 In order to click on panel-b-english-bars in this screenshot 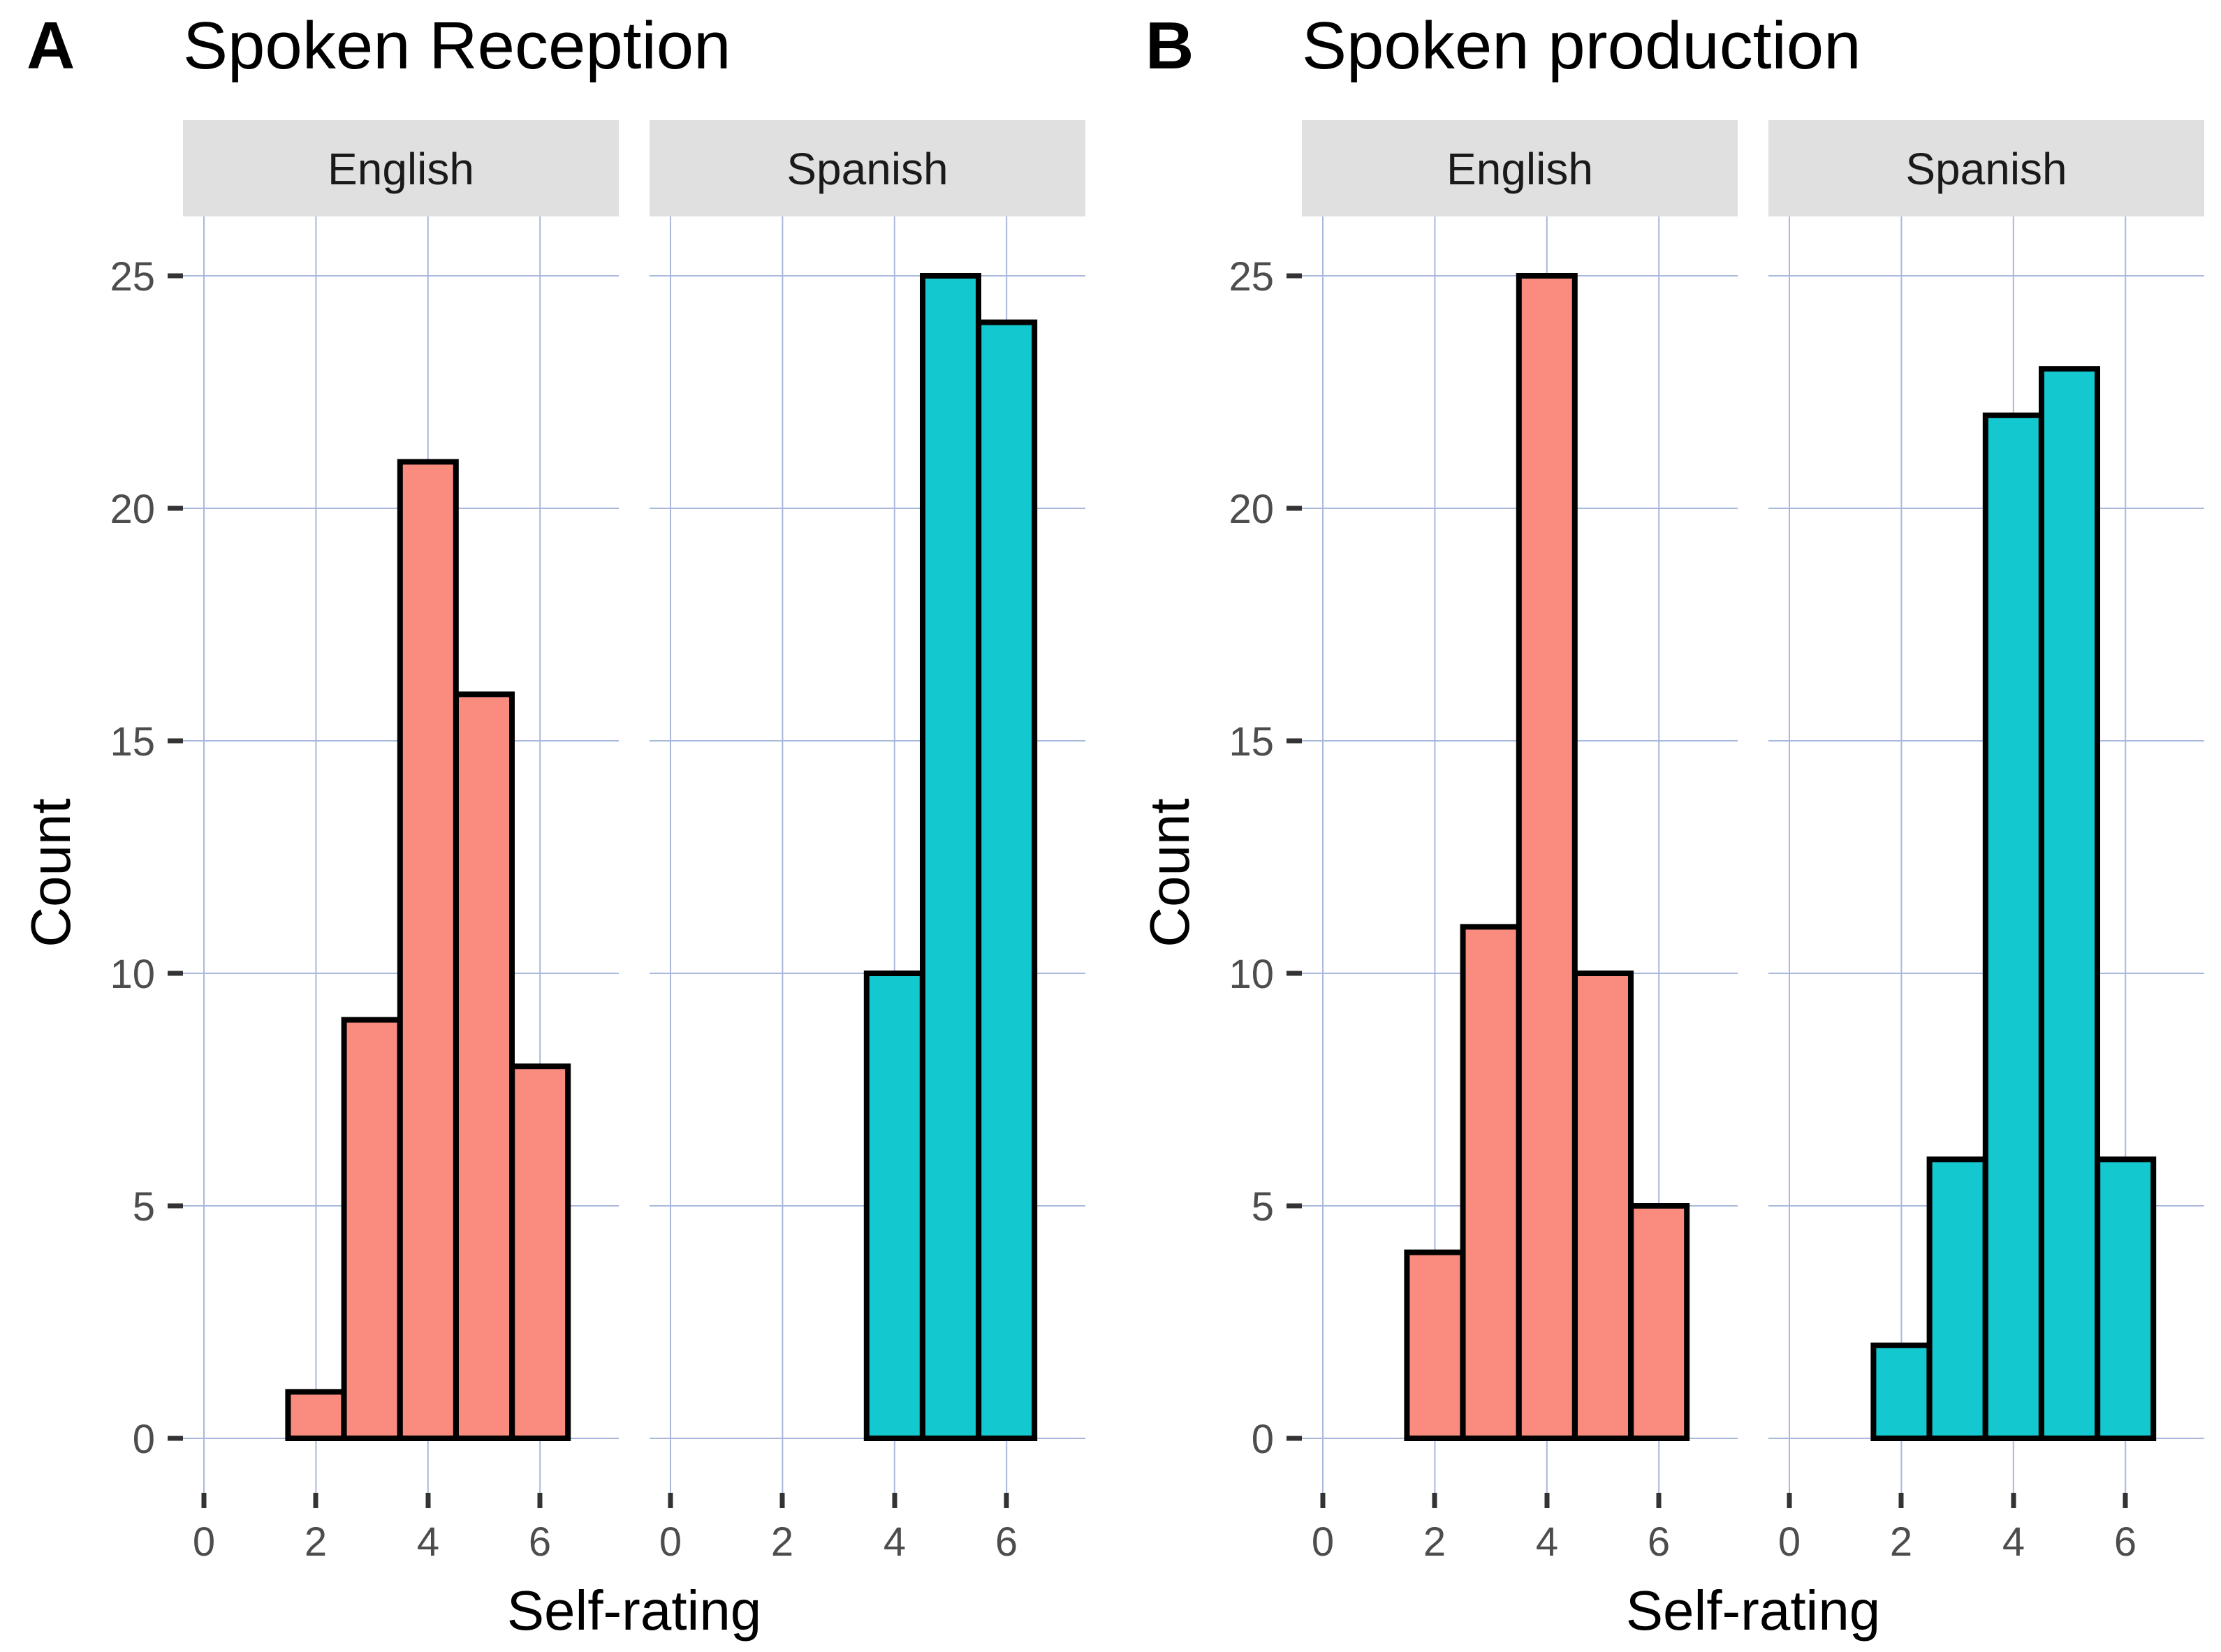, I will do `click(1547, 857)`.